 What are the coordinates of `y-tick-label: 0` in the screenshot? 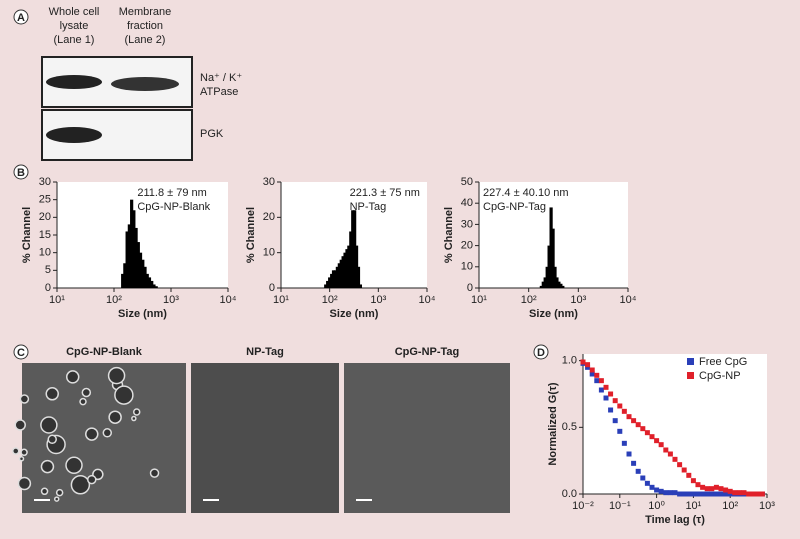 It's located at (48, 288).